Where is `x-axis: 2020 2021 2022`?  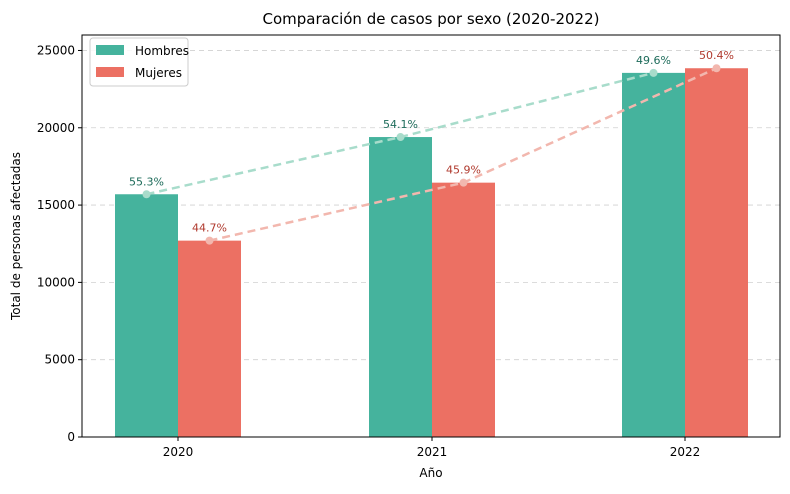 x-axis: 2020 2021 2022 is located at coordinates (432, 448).